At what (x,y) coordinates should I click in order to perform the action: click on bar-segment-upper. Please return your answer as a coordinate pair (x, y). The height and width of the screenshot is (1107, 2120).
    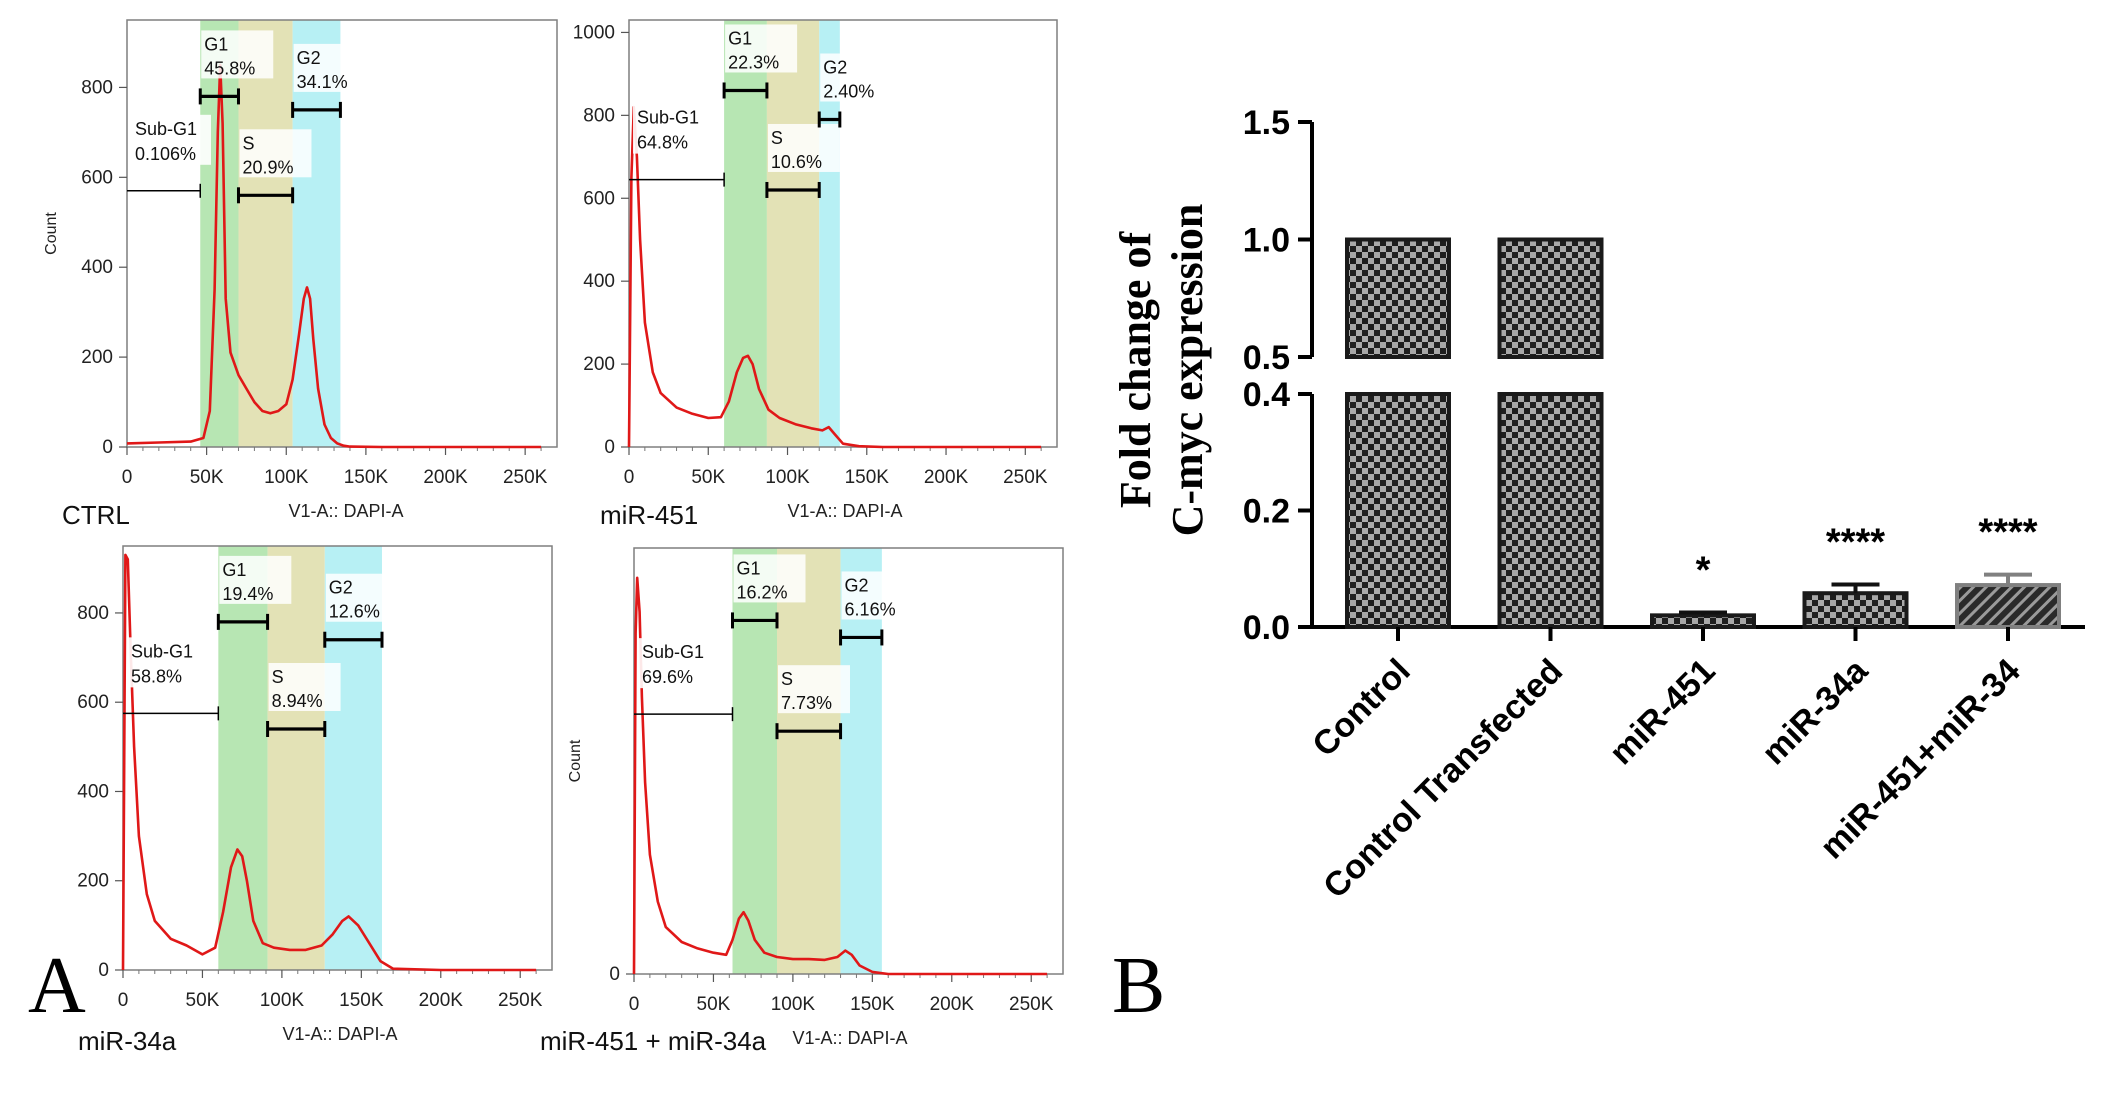
    Looking at the image, I should click on (1550, 298).